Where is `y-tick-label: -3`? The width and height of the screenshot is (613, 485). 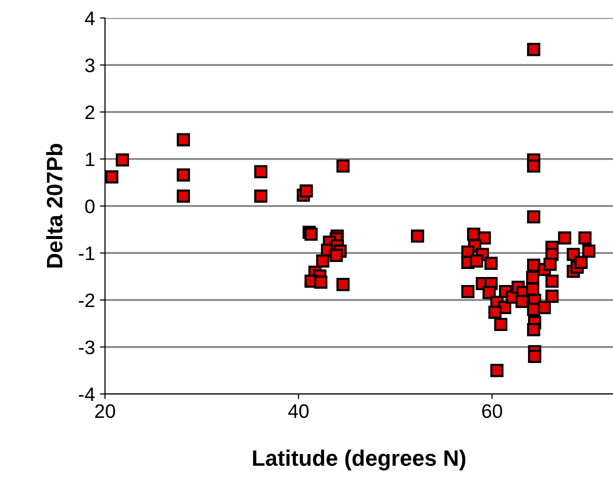
y-tick-label: -3 is located at coordinates (86, 347).